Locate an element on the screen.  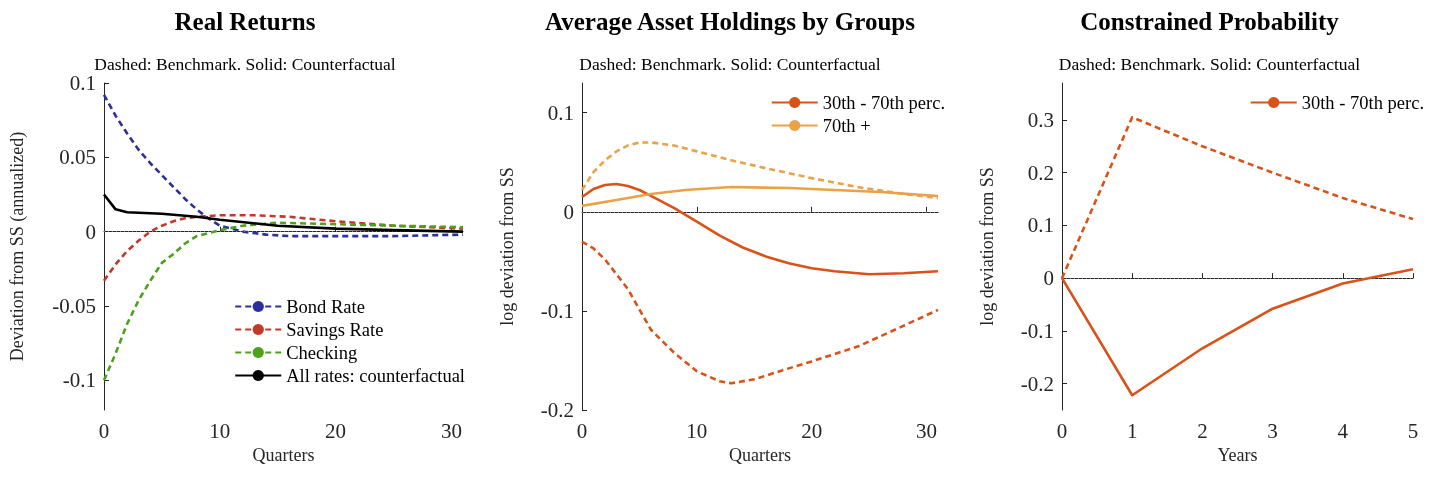
y-tick-label: 0.05 is located at coordinates (77, 157).